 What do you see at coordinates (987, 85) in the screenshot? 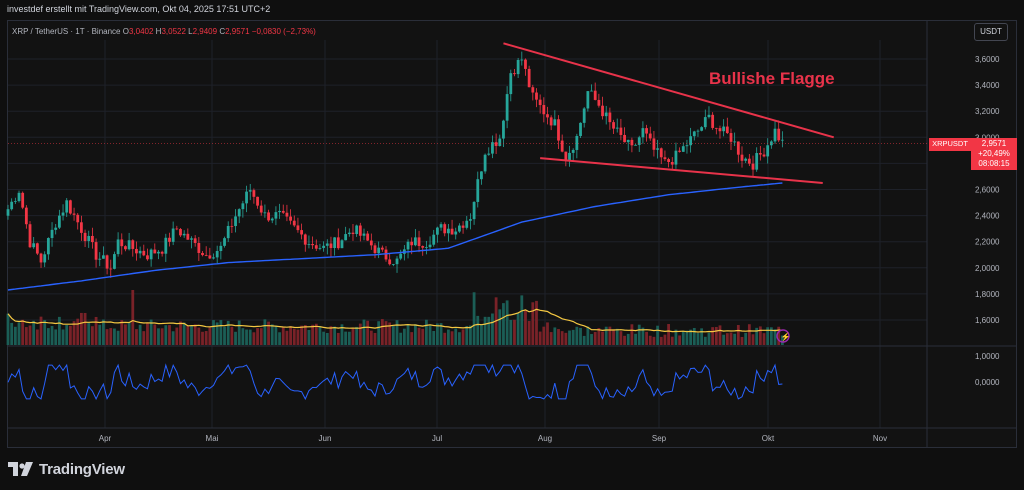
I see `price-tick-label: 3,4000` at bounding box center [987, 85].